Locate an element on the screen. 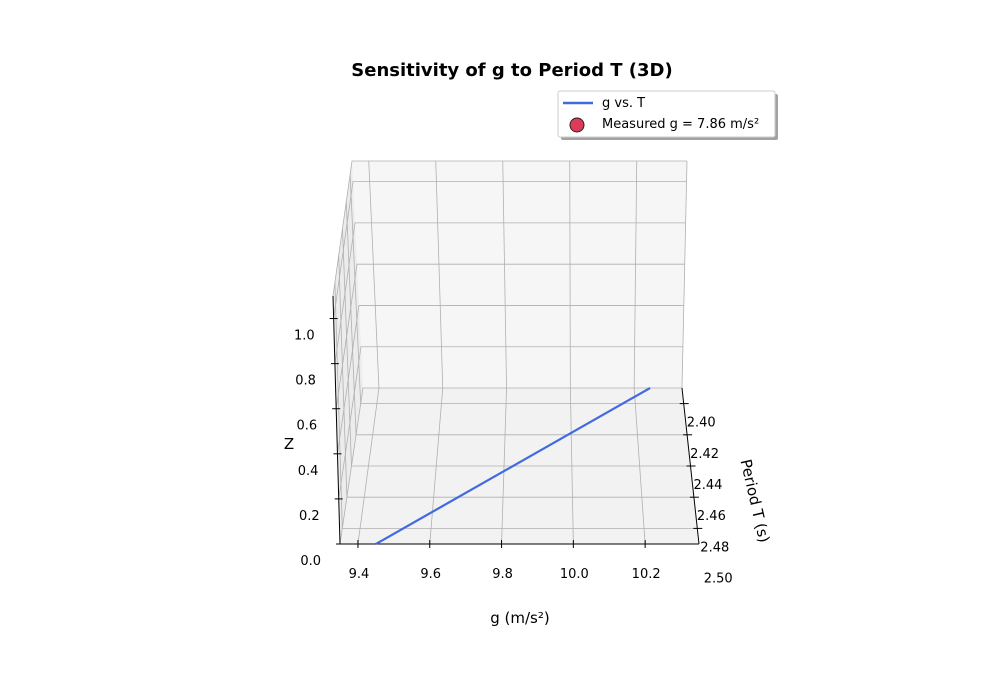 The image size is (1000, 700). x-tick-label: 10.0 is located at coordinates (574, 574).